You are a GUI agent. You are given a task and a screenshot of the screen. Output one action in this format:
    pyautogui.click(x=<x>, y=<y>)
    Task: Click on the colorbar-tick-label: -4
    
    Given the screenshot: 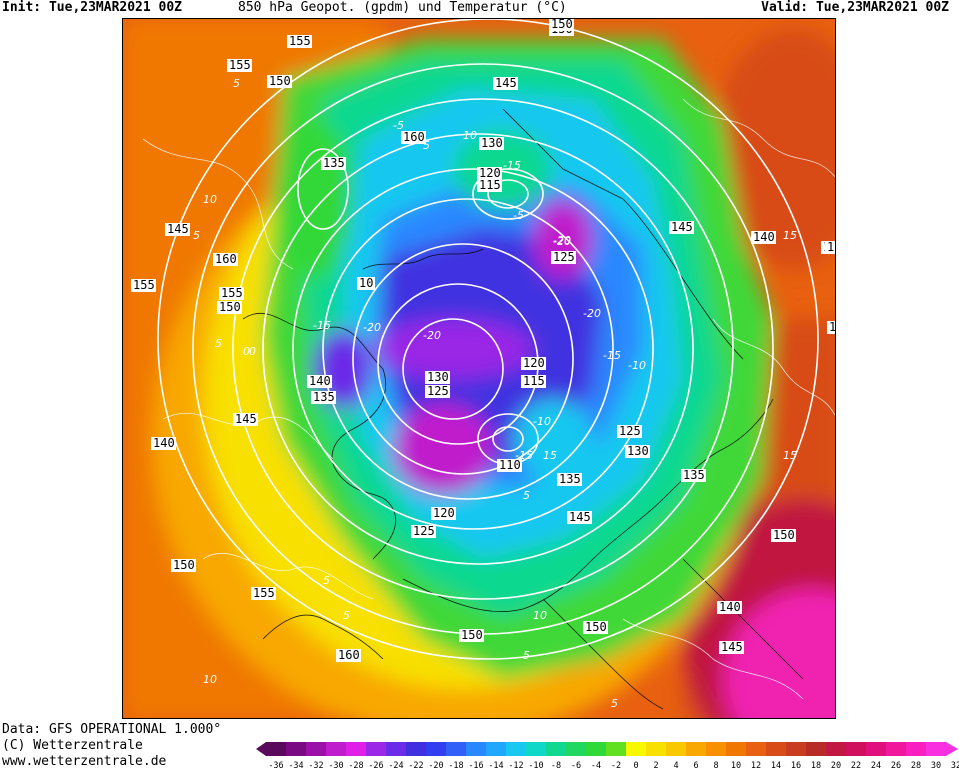 What is the action you would take?
    pyautogui.click(x=596, y=765)
    